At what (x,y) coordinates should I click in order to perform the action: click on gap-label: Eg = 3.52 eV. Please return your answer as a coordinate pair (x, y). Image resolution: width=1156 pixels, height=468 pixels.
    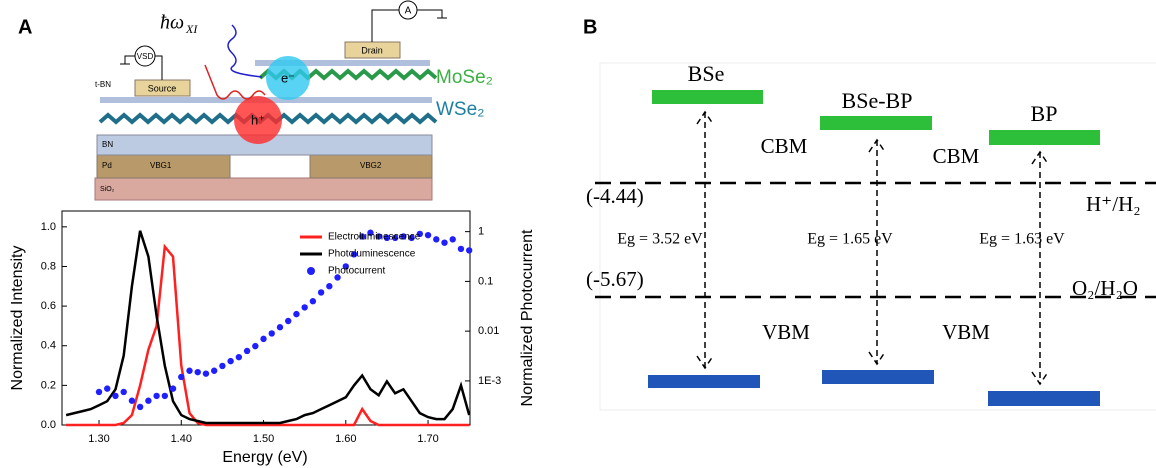
    Looking at the image, I should click on (660, 239).